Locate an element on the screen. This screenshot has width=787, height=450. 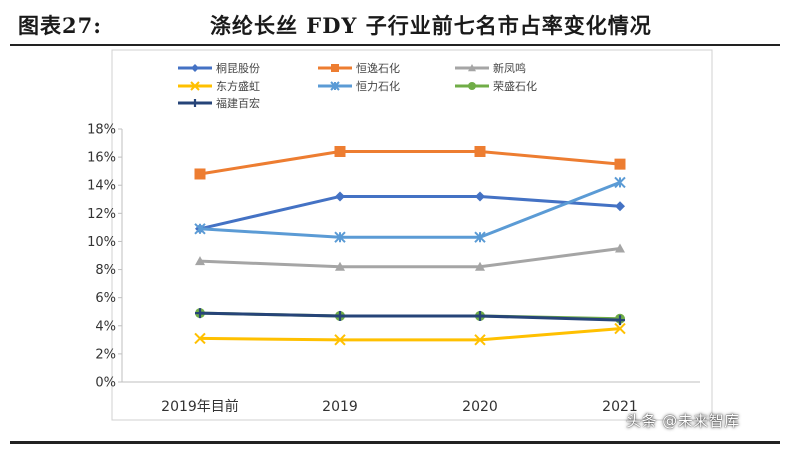
legend-label: 荣盛石化 is located at coordinates (515, 86).